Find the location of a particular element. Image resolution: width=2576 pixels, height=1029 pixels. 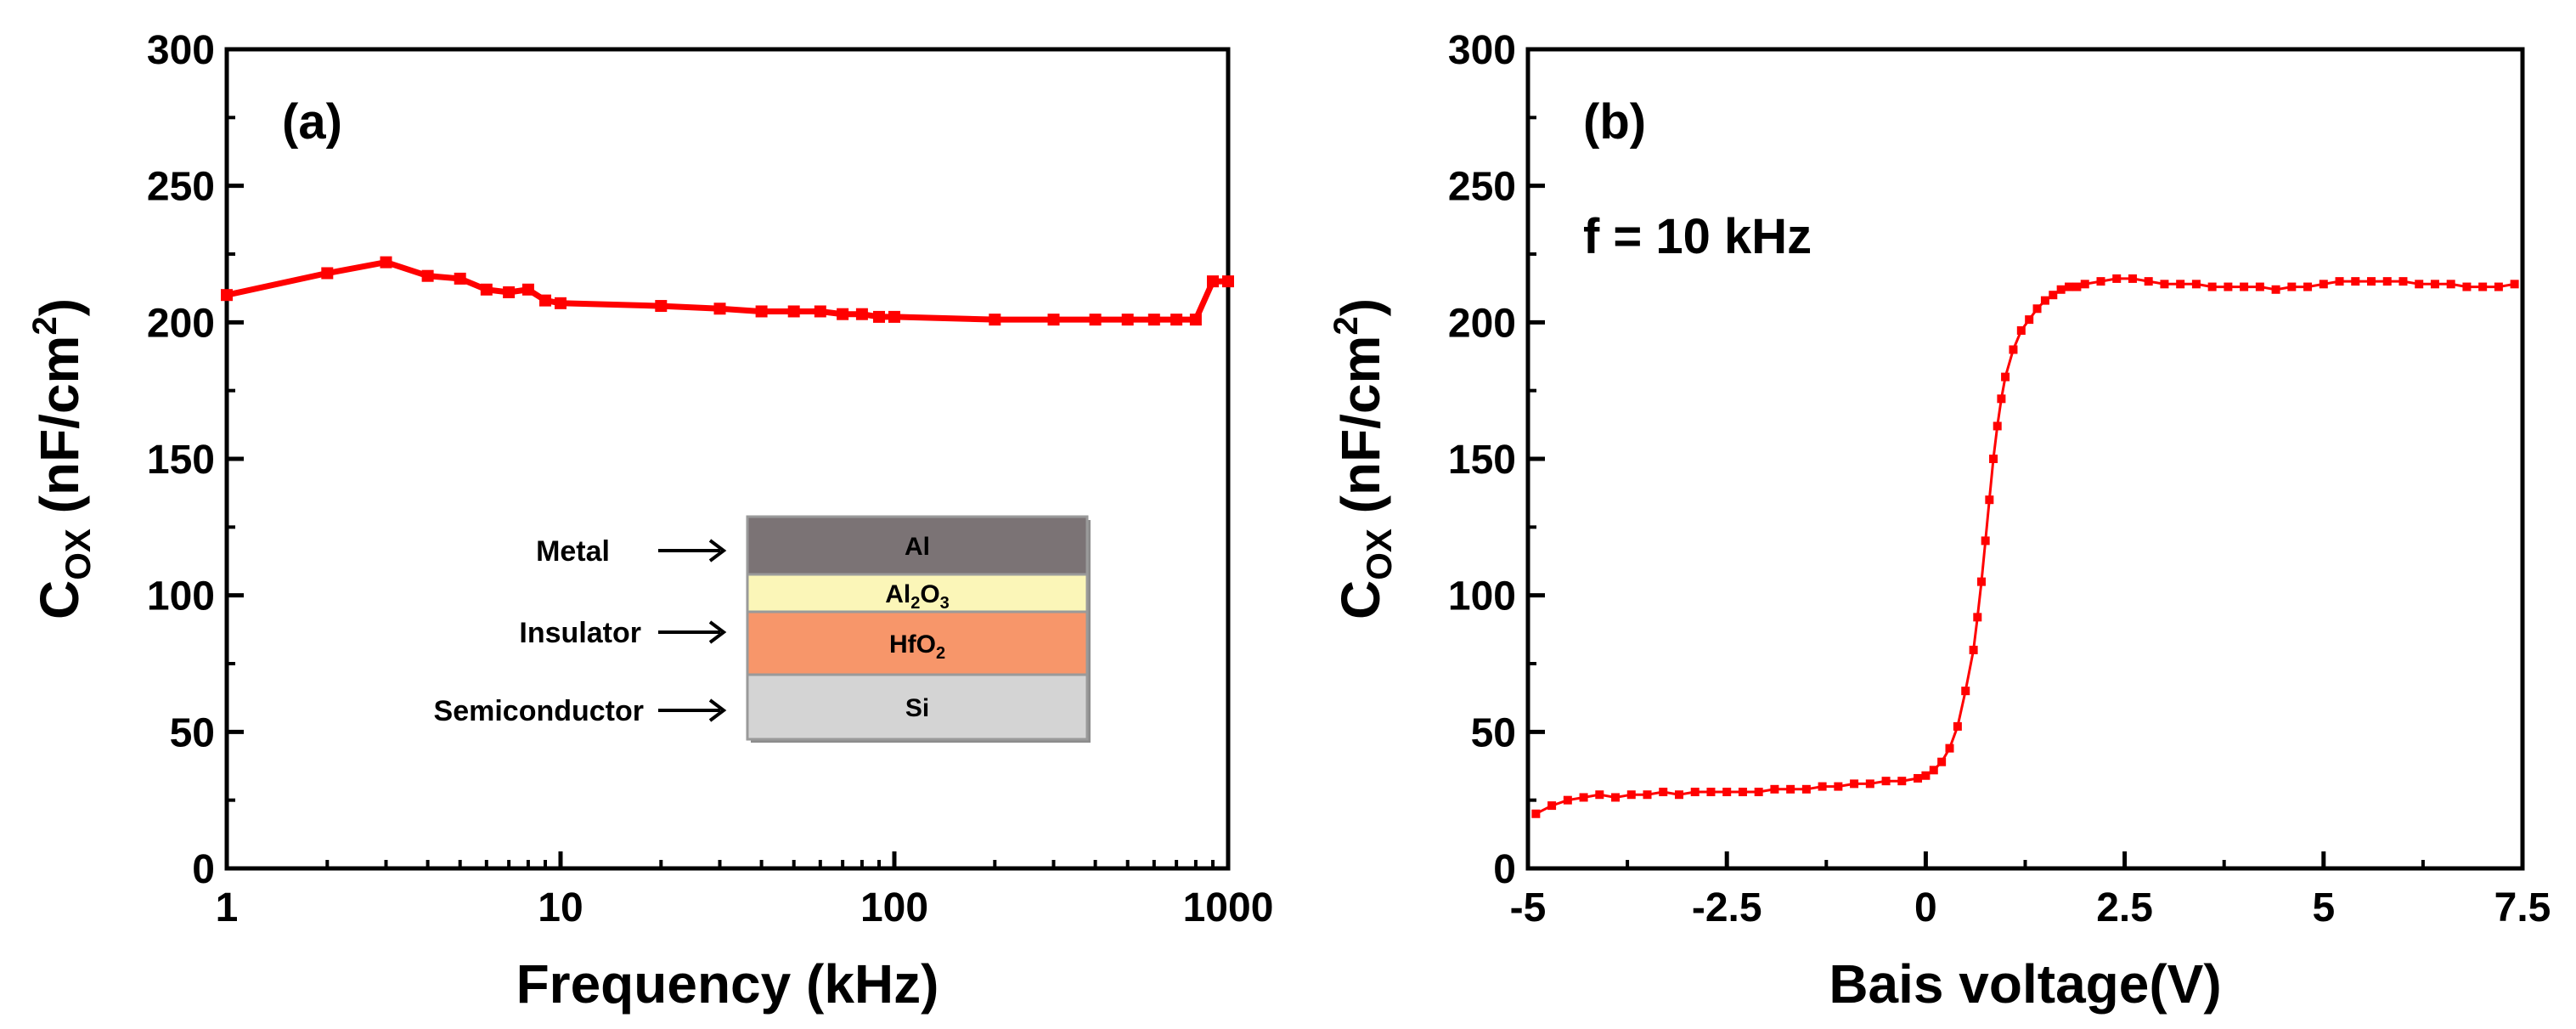

panel-a-y-tick-label: 250 is located at coordinates (181, 187).